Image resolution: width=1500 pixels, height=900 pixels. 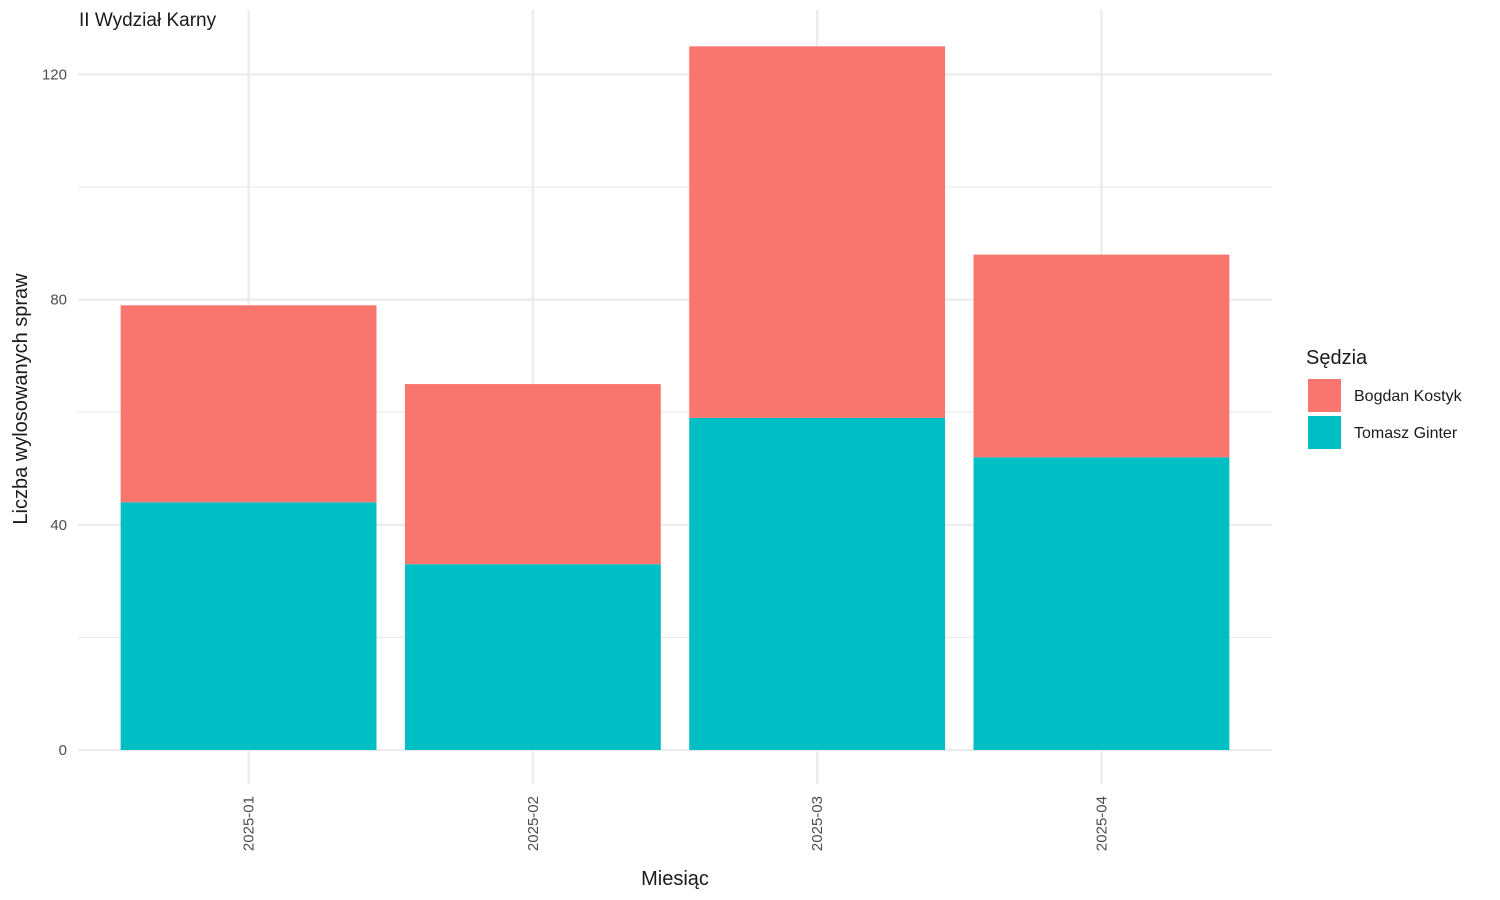 What do you see at coordinates (1385, 414) in the screenshot?
I see `legend-items: Bogdan Kostyk Tomasz Ginter` at bounding box center [1385, 414].